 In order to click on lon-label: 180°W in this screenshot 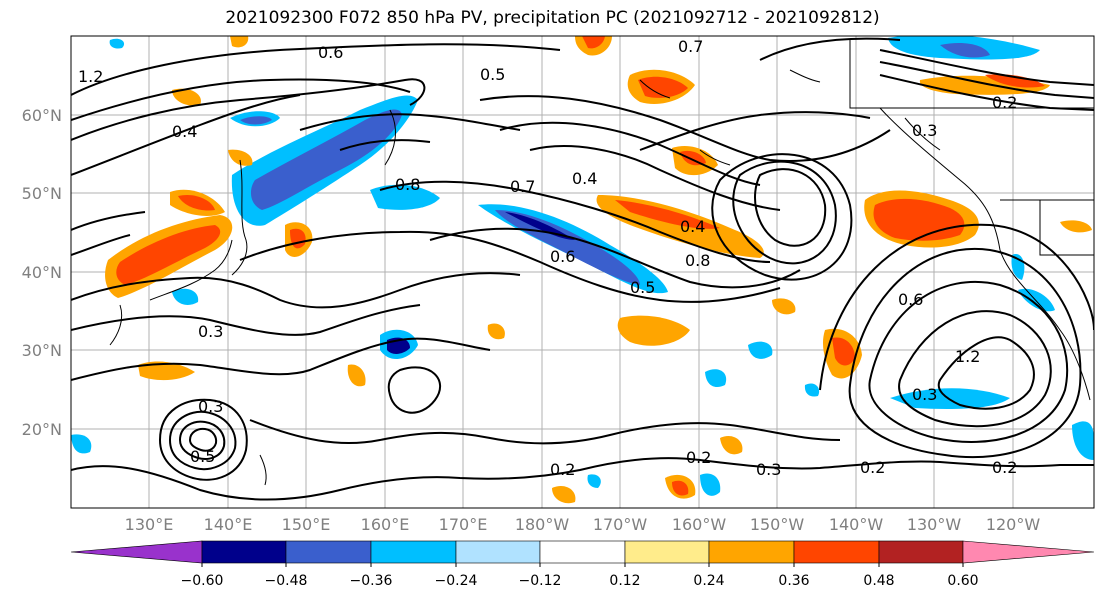, I will do `click(542, 524)`.